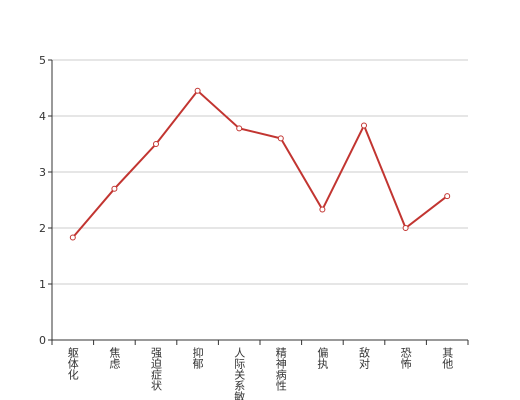  I want to click on x-tick-label: 恐怖, so click(405, 358).